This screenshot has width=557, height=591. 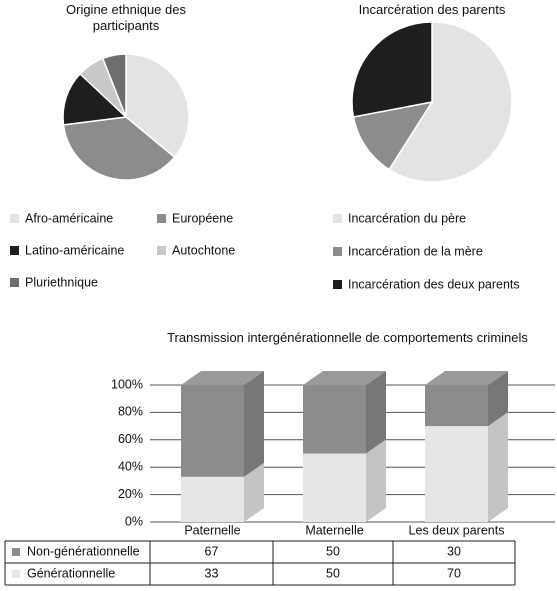 I want to click on legend-label: Européene, so click(x=202, y=218).